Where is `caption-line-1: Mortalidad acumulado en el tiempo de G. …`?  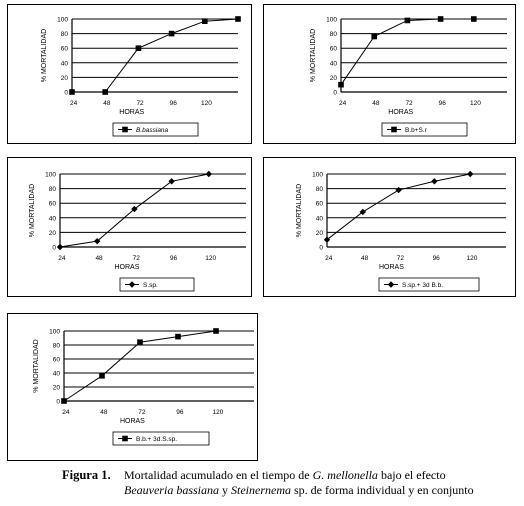
caption-line-1: Mortalidad acumulado en el tiempo de G. … is located at coordinates (314, 475).